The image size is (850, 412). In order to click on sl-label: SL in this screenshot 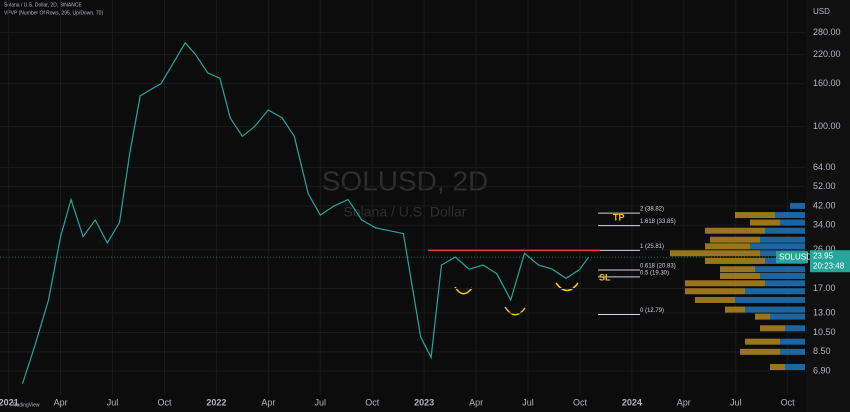, I will do `click(605, 277)`.